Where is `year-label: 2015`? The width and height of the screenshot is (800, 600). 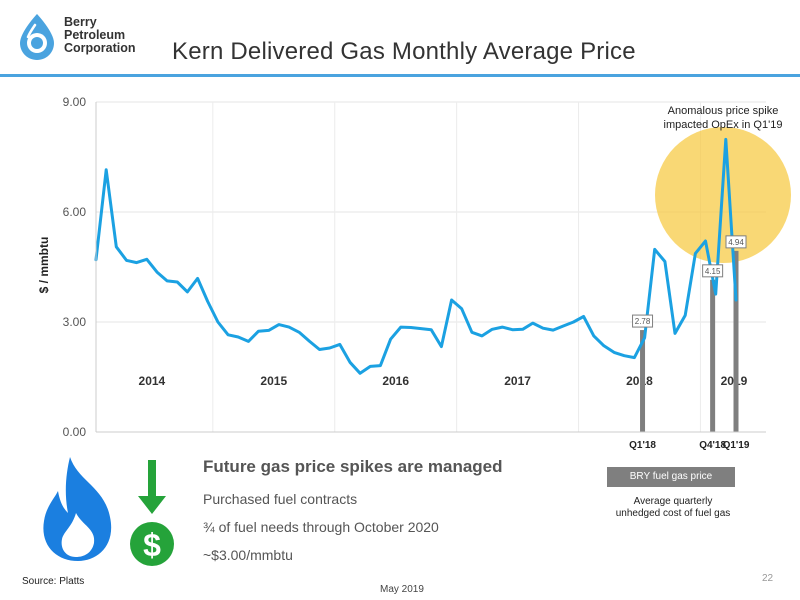 year-label: 2015 is located at coordinates (273, 381).